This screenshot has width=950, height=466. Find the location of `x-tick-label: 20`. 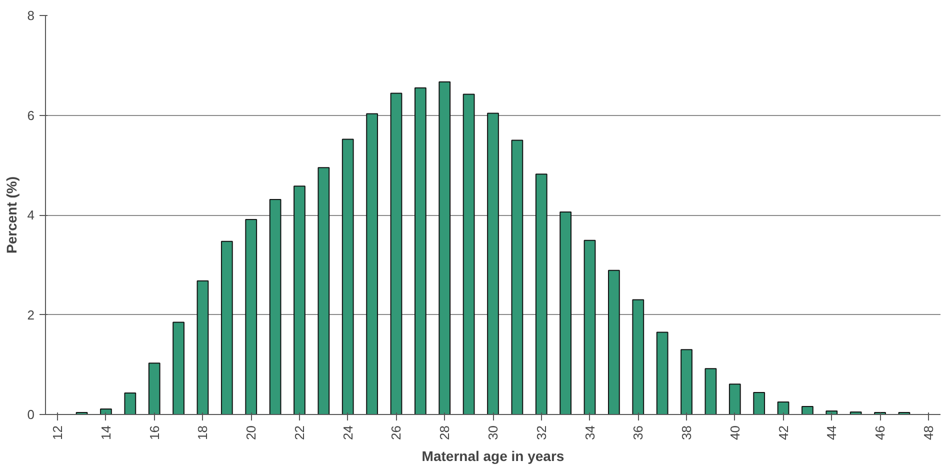

x-tick-label: 20 is located at coordinates (251, 432).